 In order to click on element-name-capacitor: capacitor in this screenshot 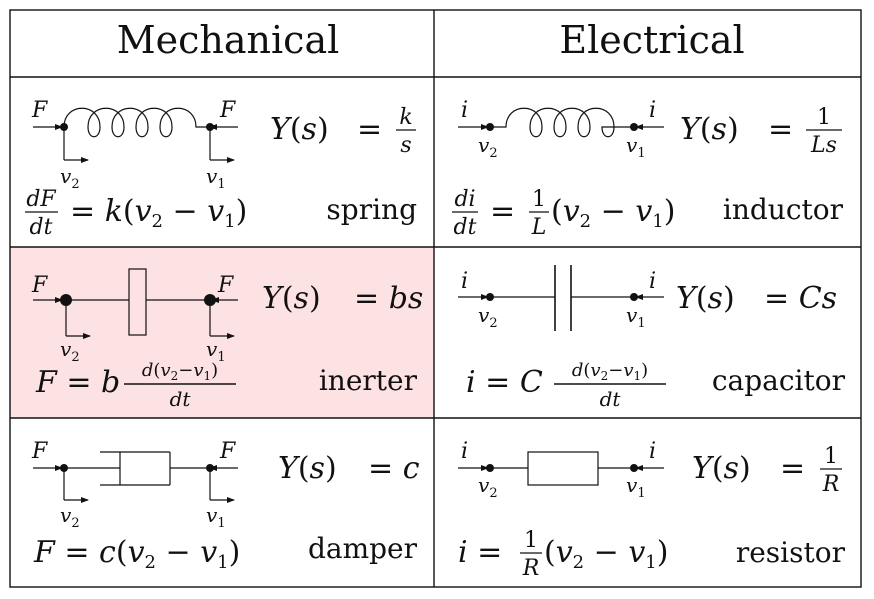, I will do `click(779, 380)`.